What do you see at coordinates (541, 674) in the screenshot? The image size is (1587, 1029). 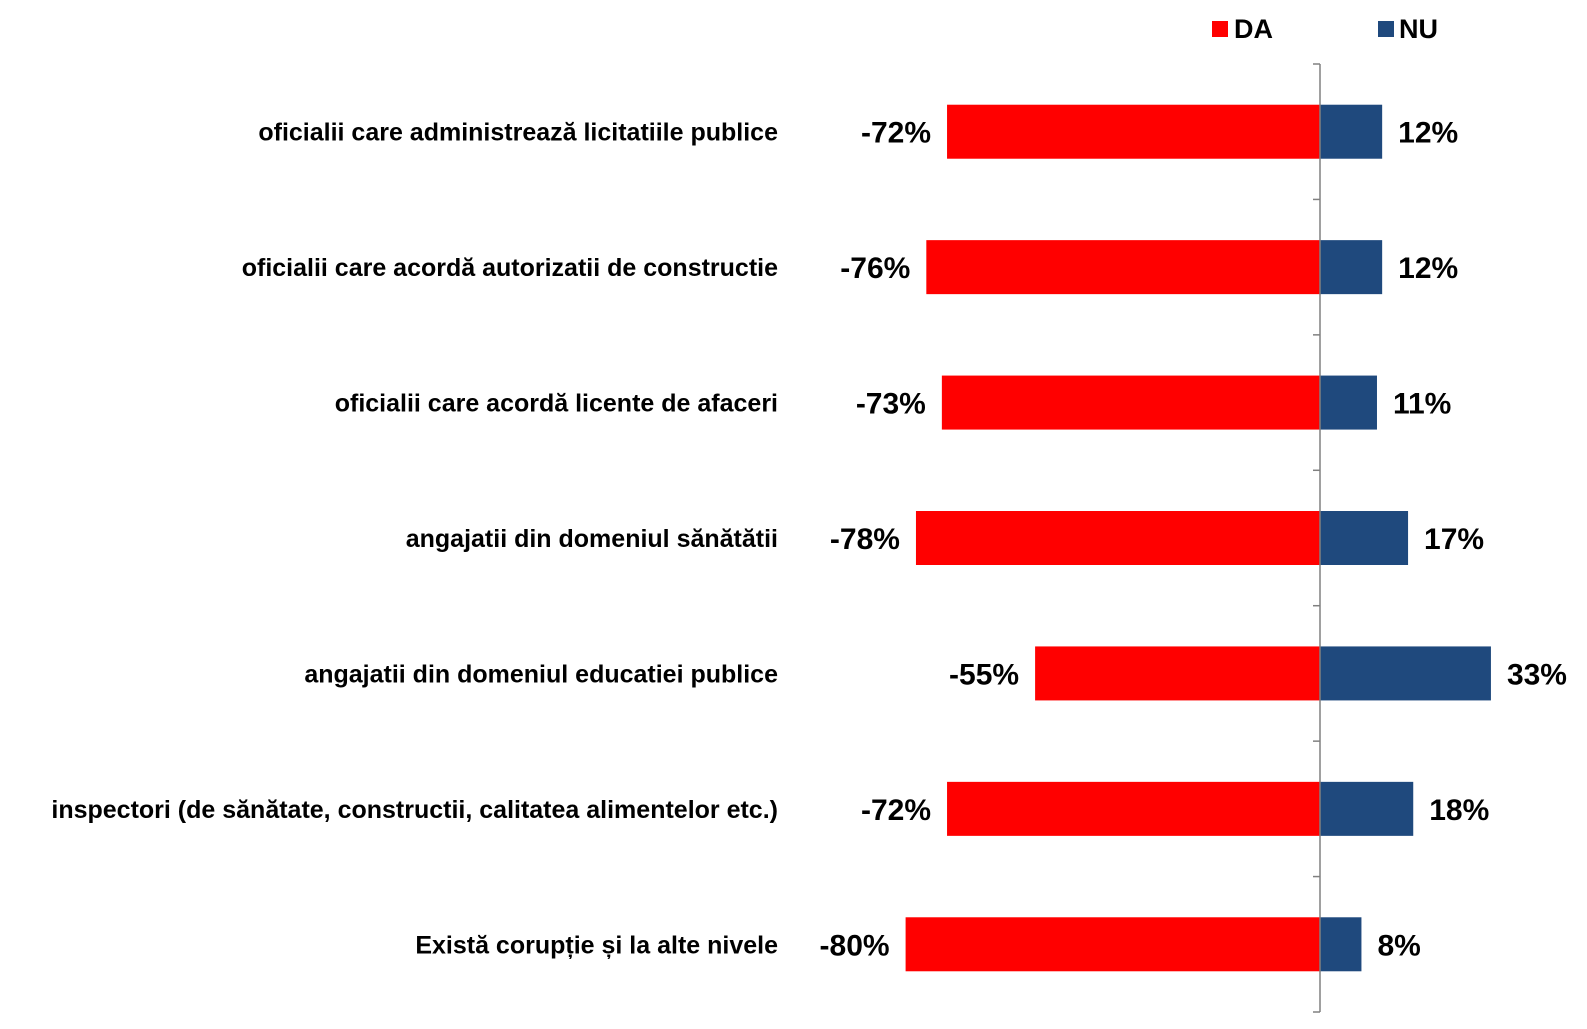 I see `category-label: angajatii din domeniul educatiei publice` at bounding box center [541, 674].